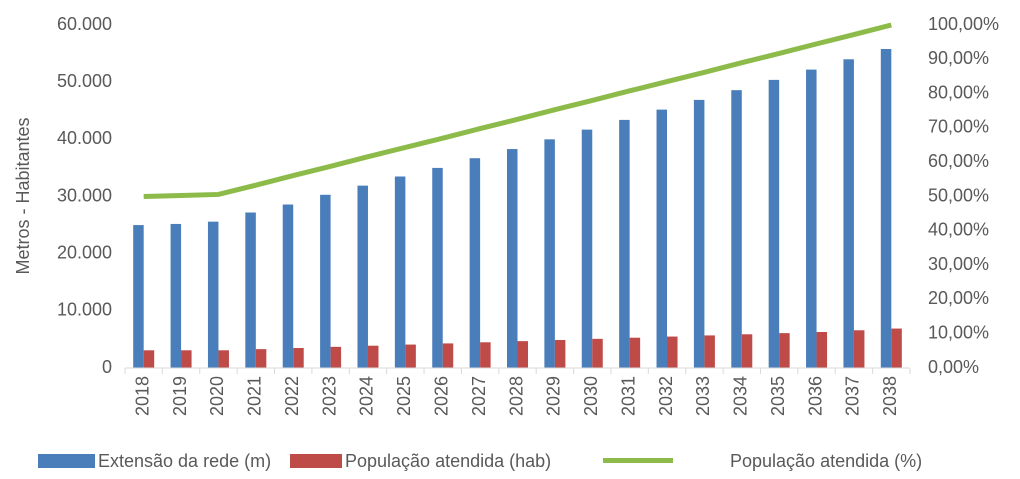  What do you see at coordinates (23, 195) in the screenshot?
I see `y-axis-title: Metros - Habitantes` at bounding box center [23, 195].